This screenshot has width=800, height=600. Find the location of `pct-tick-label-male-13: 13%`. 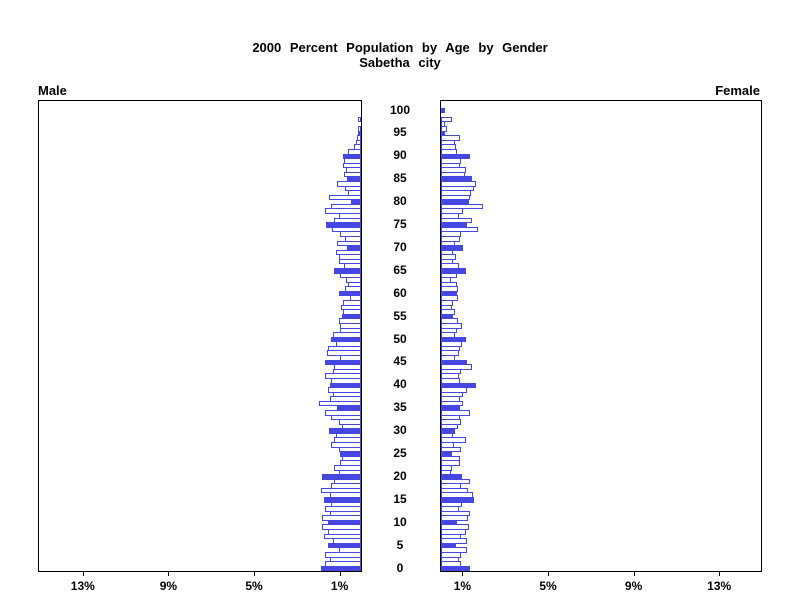

pct-tick-label-male-13: 13% is located at coordinates (82, 586).